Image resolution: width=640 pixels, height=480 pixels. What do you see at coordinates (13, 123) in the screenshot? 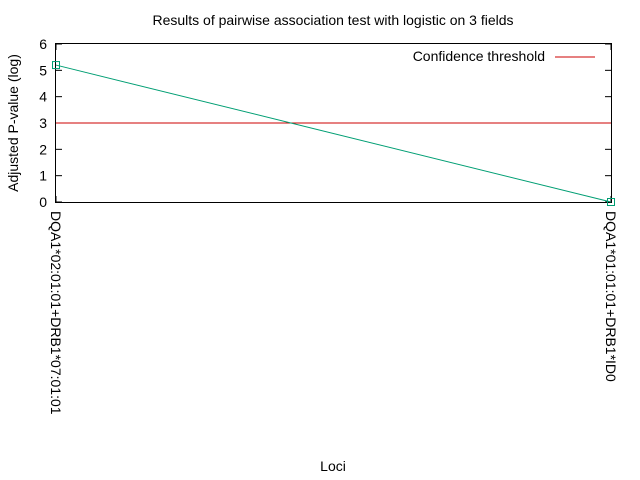
I see `y-axis-label: Adjusted P-value (log)` at bounding box center [13, 123].